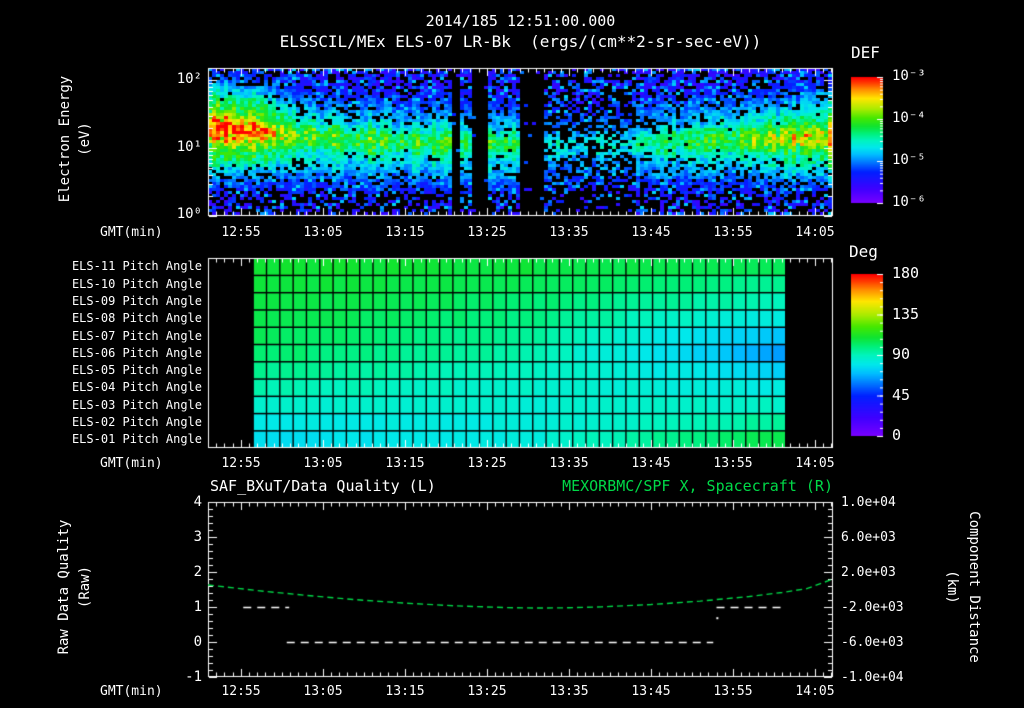  What do you see at coordinates (197, 642) in the screenshot?
I see `raw-quality-tick: 0` at bounding box center [197, 642].